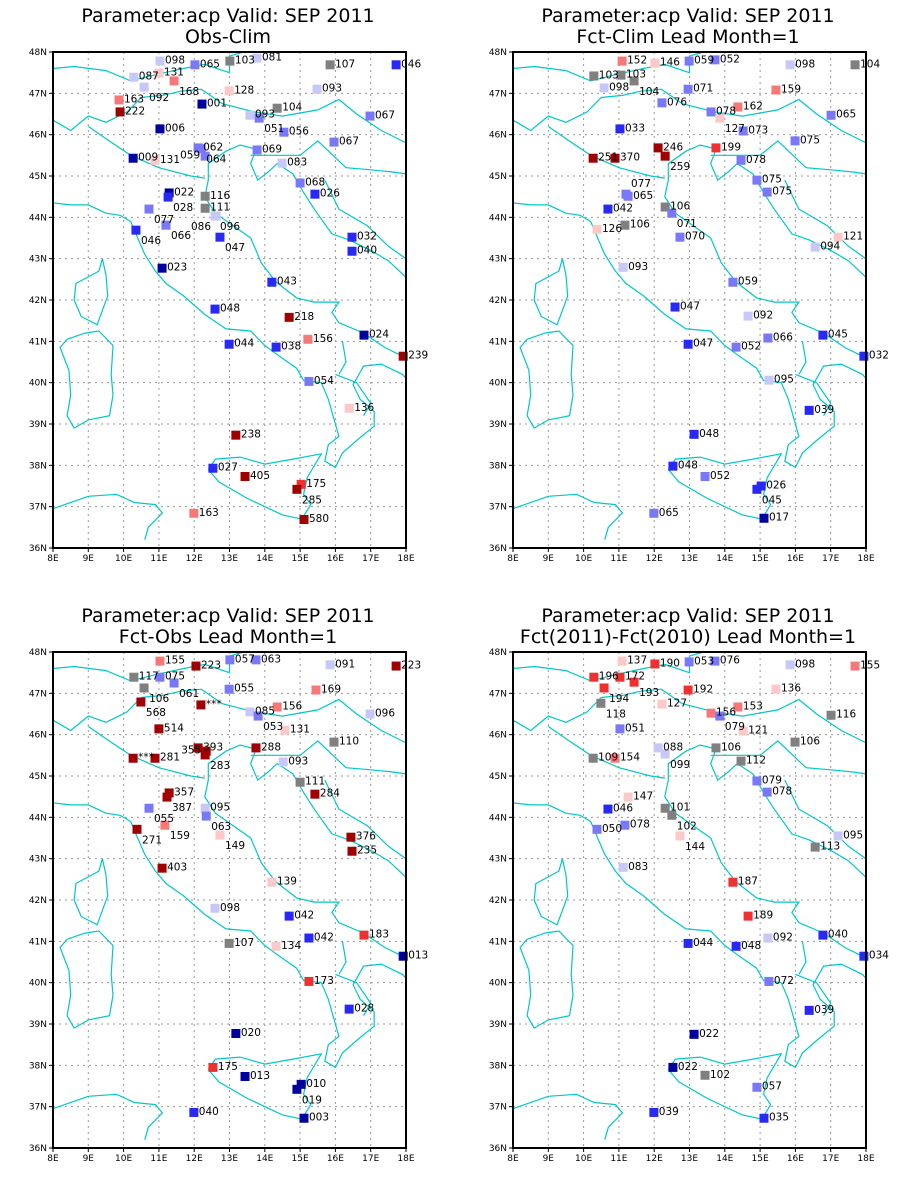  What do you see at coordinates (135, 111) in the screenshot?
I see `station-value-label: 222` at bounding box center [135, 111].